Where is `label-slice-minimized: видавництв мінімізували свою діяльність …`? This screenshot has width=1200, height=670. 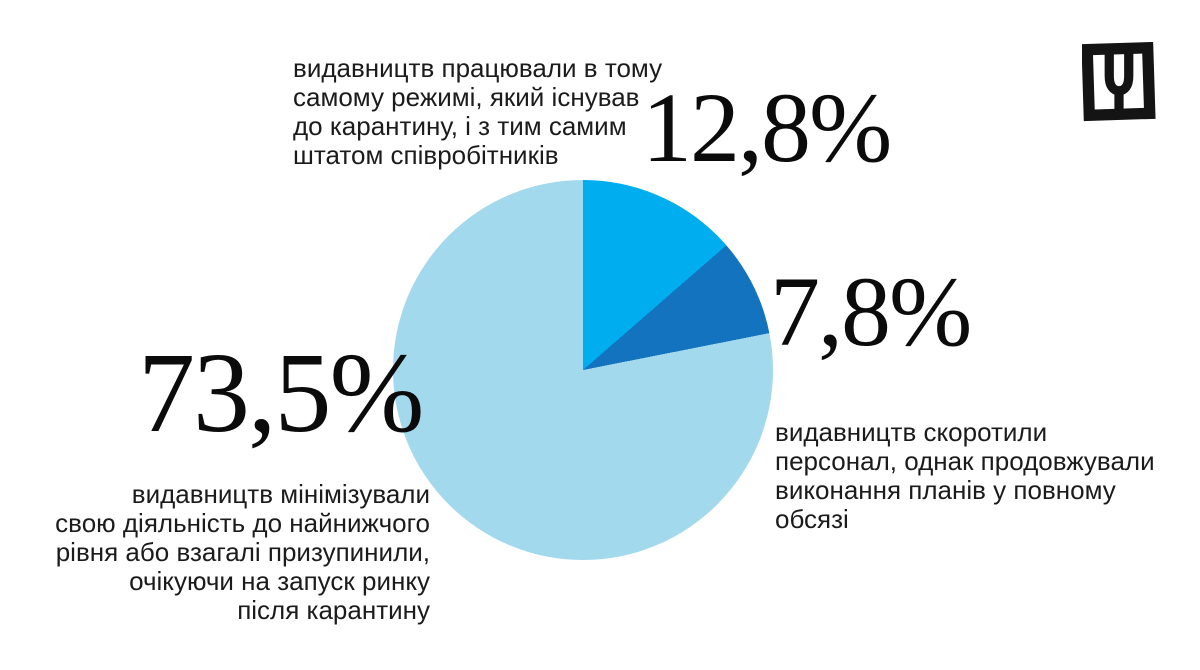
label-slice-minimized: видавництв мінімізували свою діяльність … is located at coordinates (242, 552).